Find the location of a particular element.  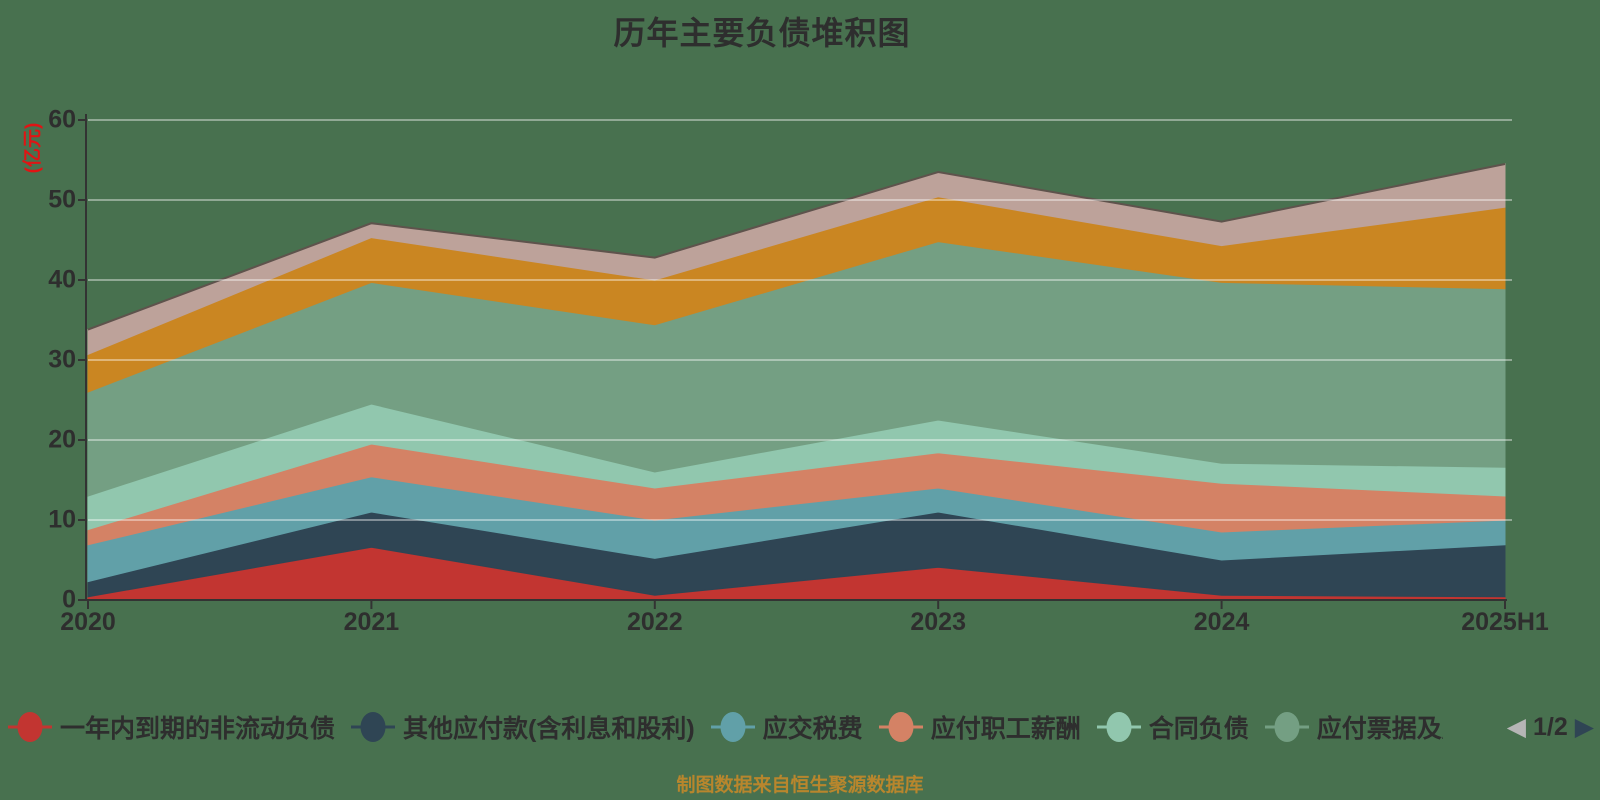

x-axis-label-2021: 2021 is located at coordinates (371, 622).